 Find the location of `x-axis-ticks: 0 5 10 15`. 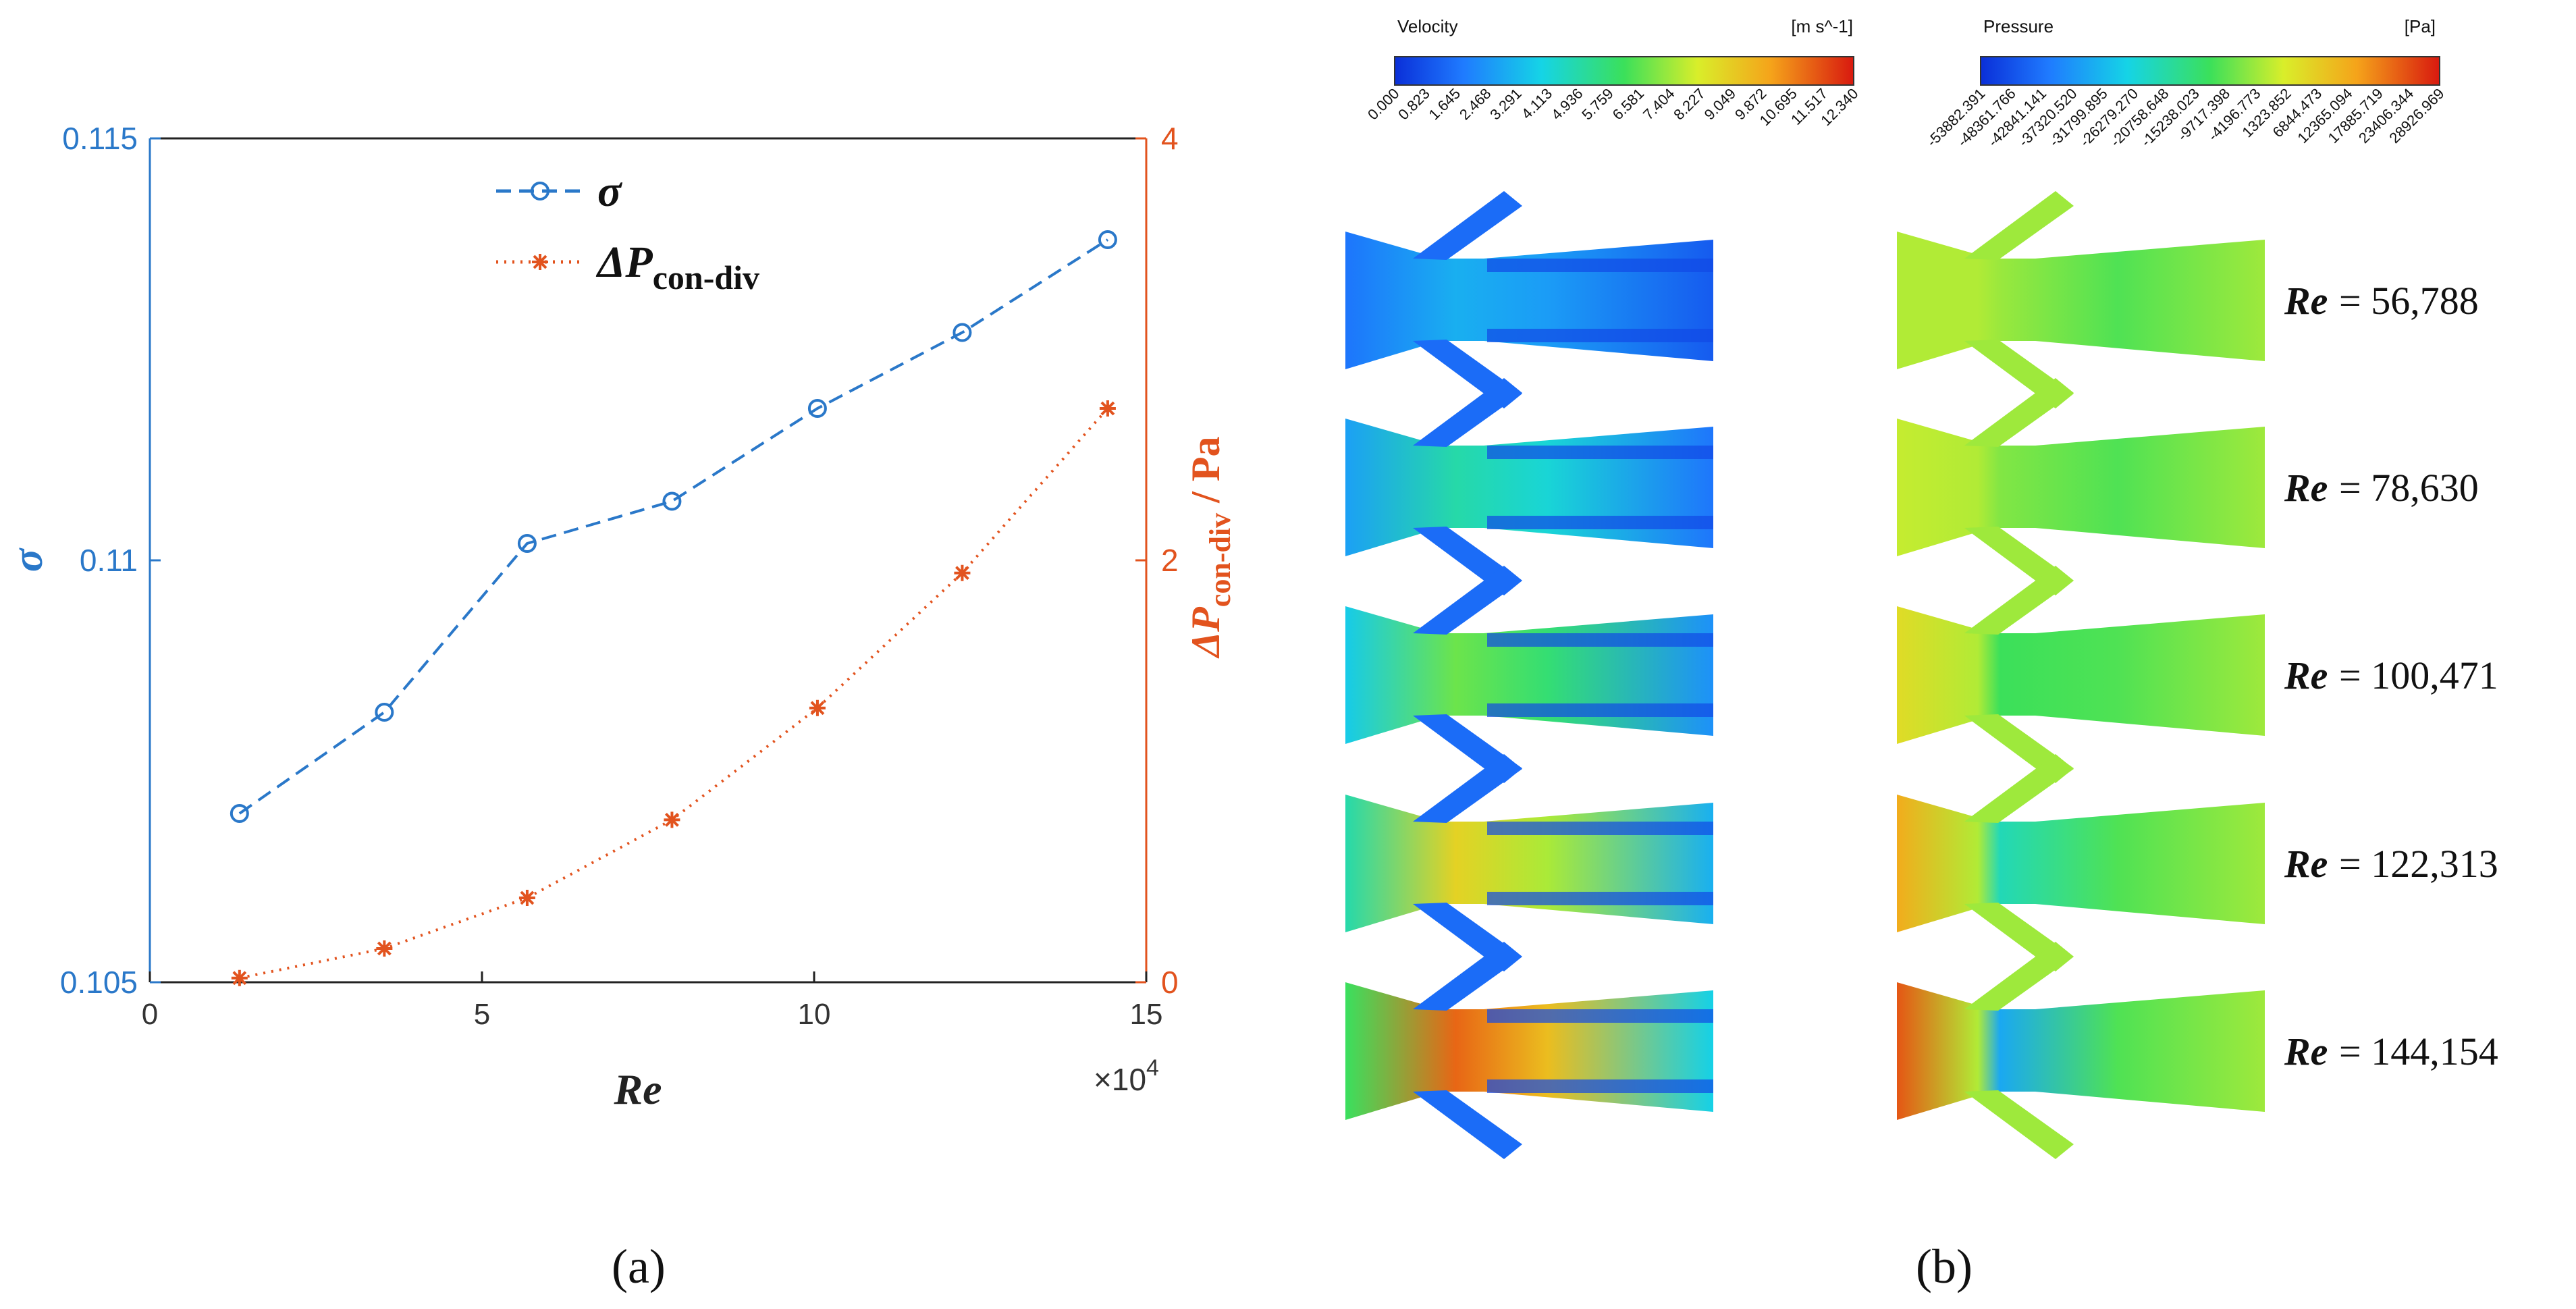

x-axis-ticks: 0 5 10 15 is located at coordinates (652, 1001).